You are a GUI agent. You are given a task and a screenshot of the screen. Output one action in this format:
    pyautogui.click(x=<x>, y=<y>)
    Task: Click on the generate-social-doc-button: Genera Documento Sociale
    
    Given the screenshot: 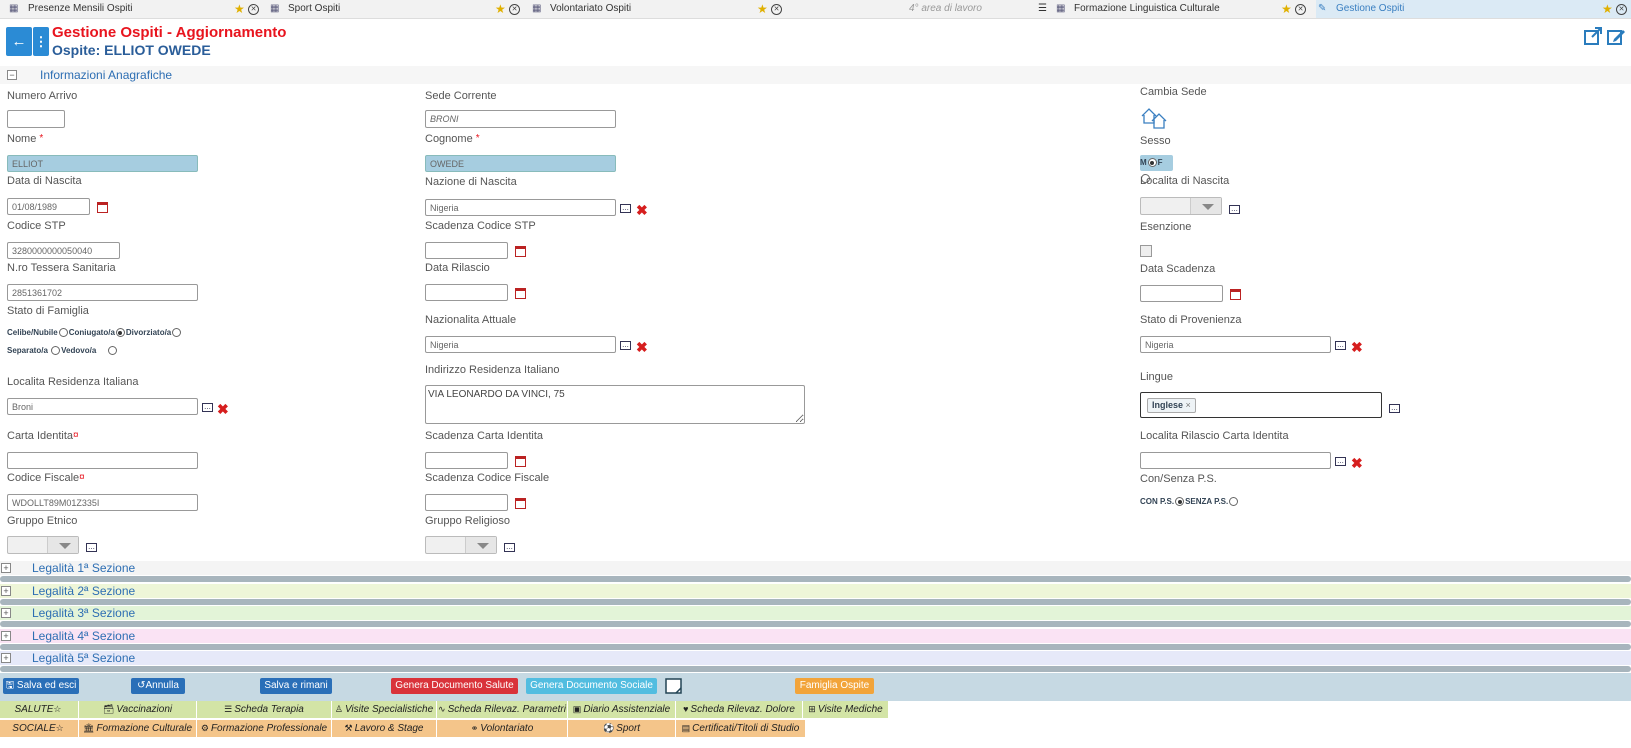 What is the action you would take?
    pyautogui.click(x=591, y=686)
    